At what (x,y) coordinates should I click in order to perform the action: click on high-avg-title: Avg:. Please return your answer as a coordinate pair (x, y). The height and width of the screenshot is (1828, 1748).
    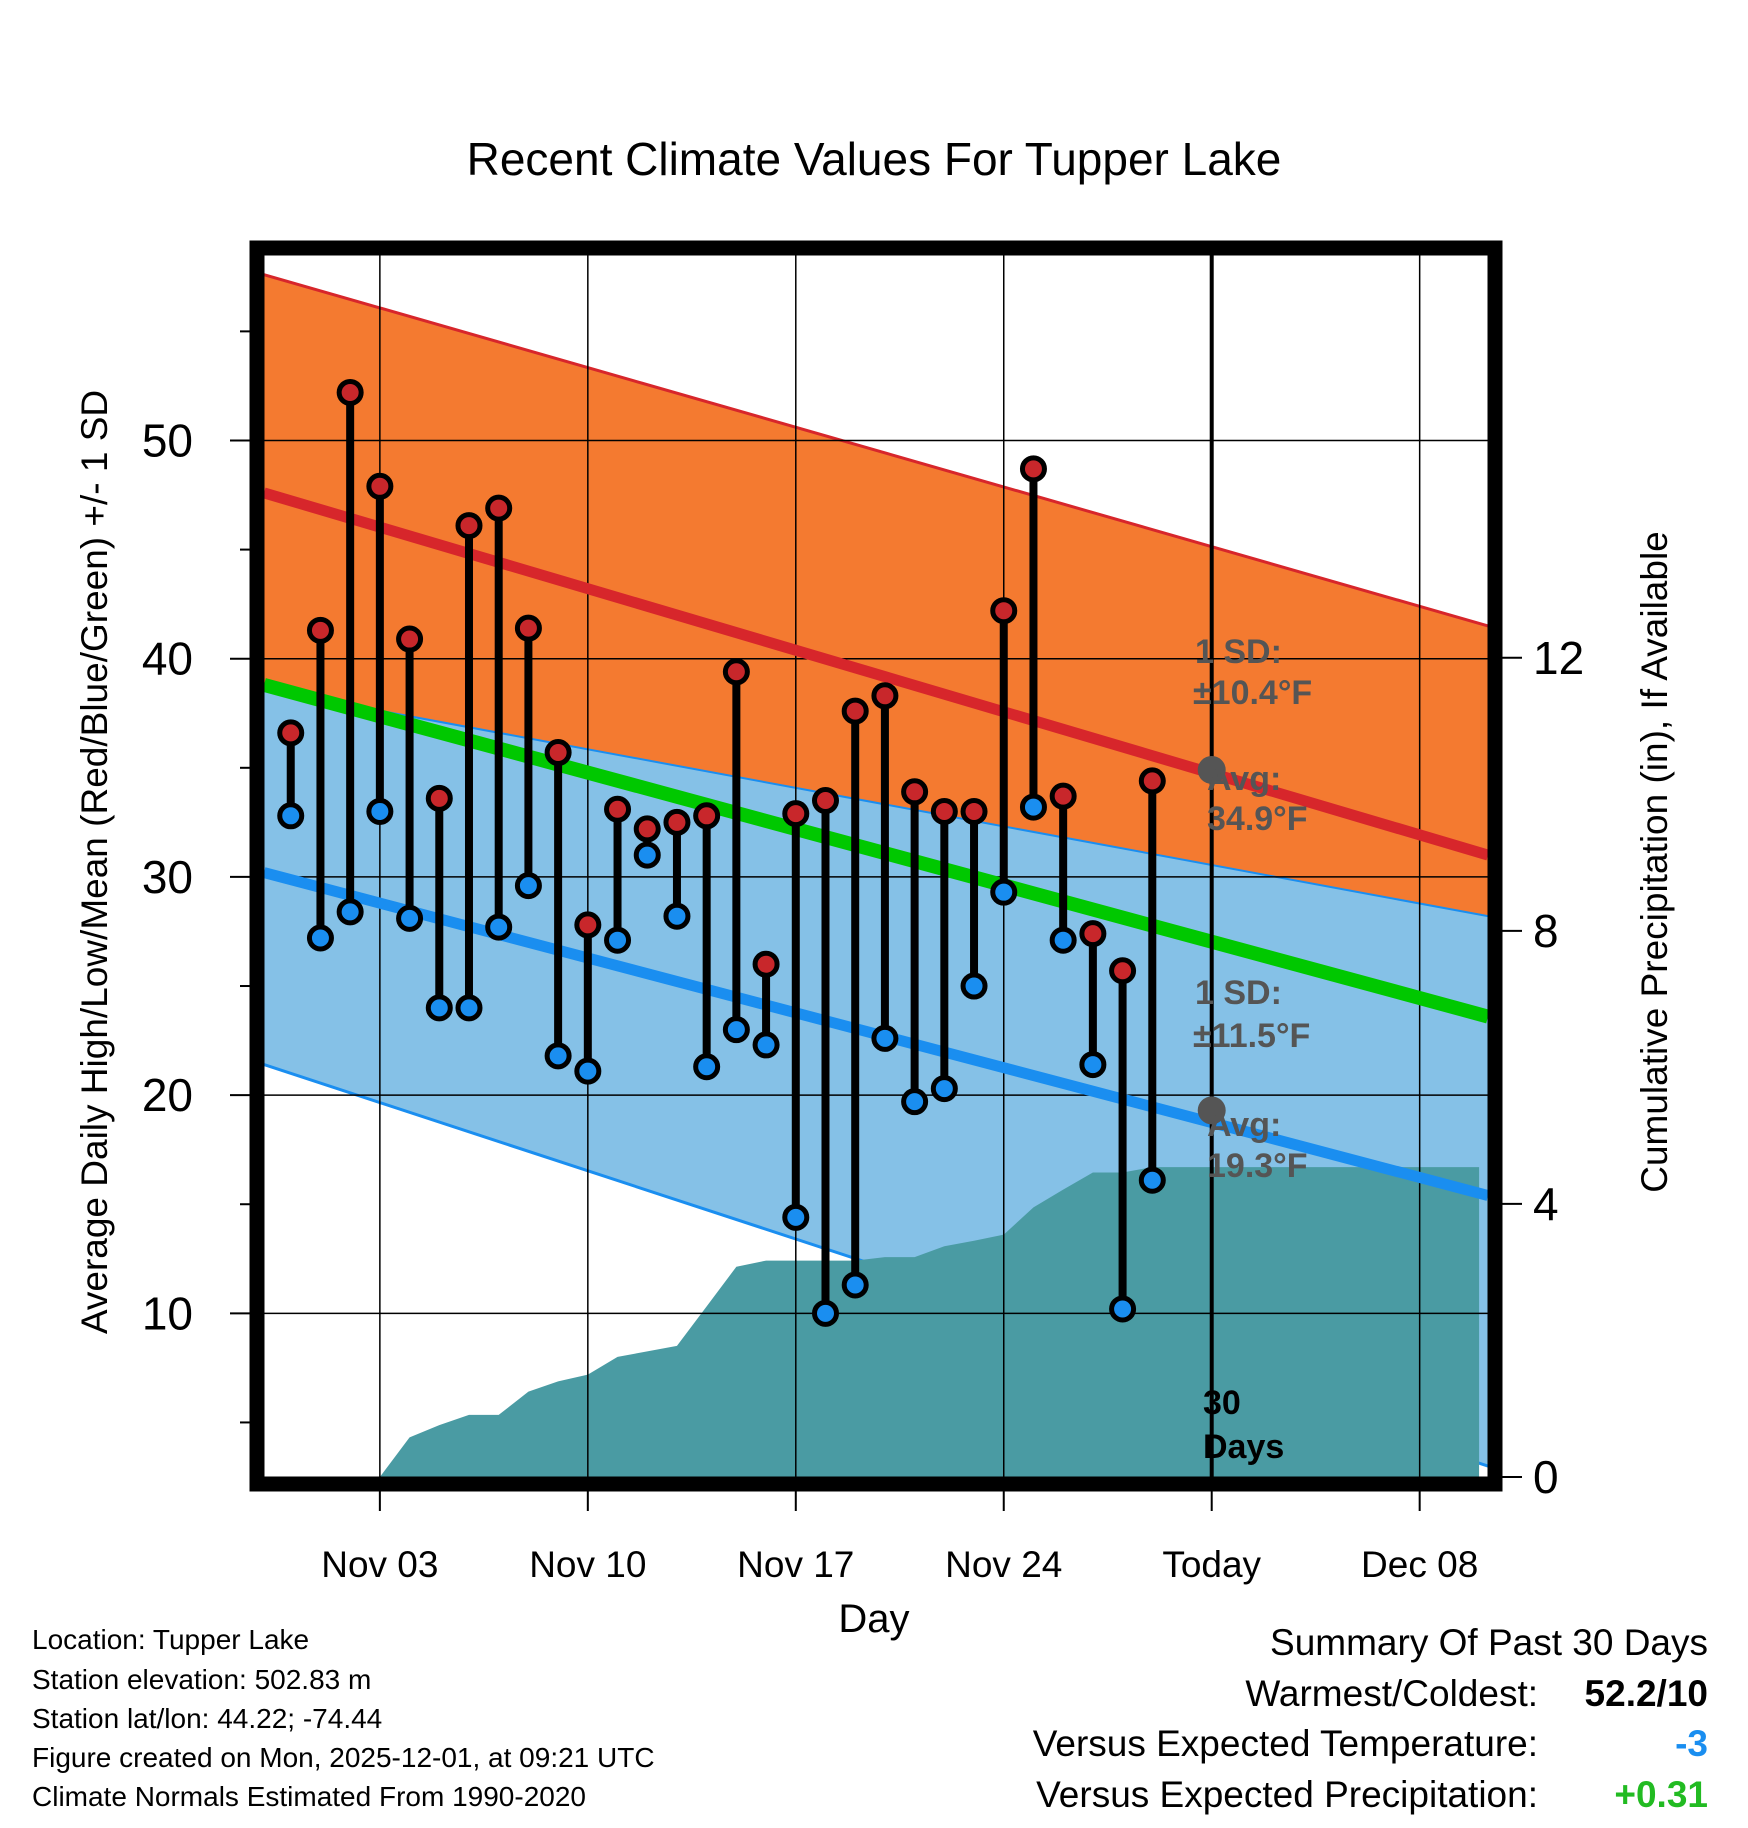
    Looking at the image, I should click on (1244, 779).